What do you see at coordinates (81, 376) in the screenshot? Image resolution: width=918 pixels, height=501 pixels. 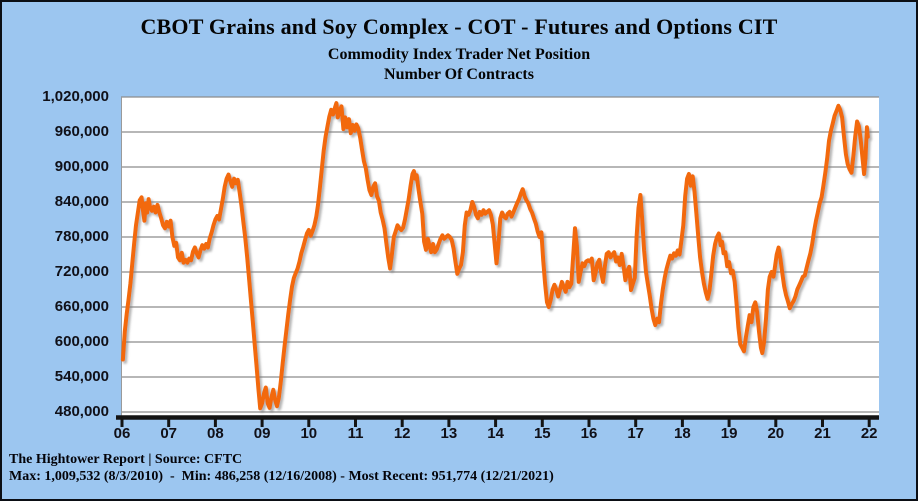 I see `y-tick-label: 540,000` at bounding box center [81, 376].